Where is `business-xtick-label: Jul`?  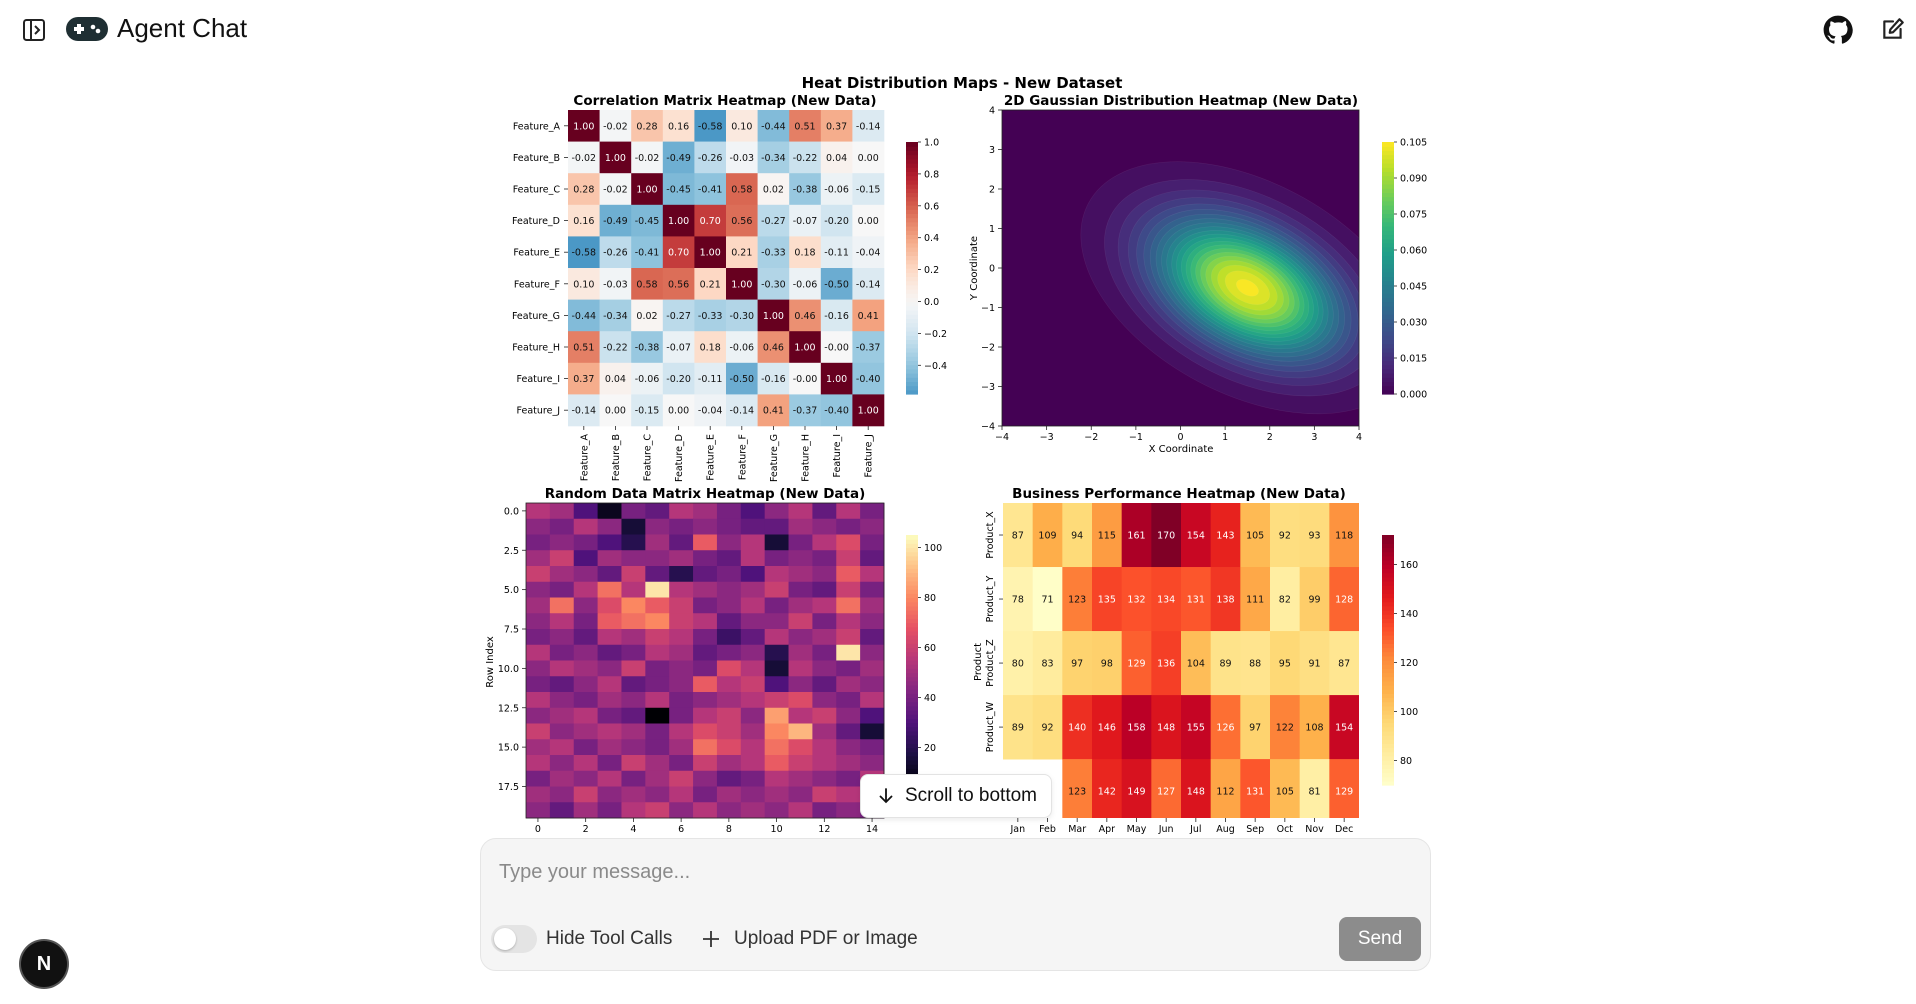 business-xtick-label: Jul is located at coordinates (1195, 829).